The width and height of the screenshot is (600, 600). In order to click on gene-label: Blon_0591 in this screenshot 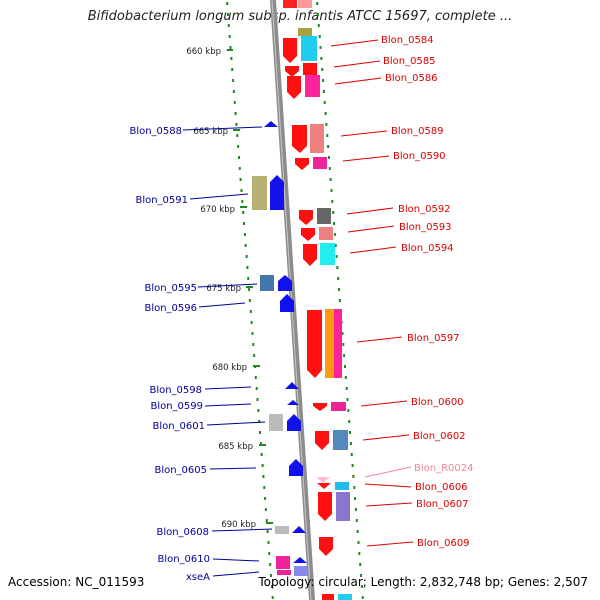, I will do `click(161, 200)`.